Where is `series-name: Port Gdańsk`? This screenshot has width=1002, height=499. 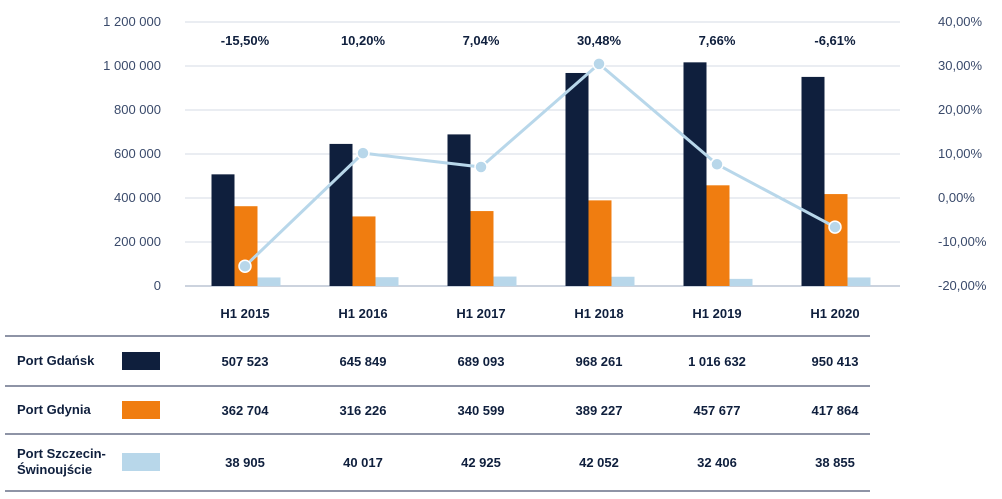 series-name: Port Gdańsk is located at coordinates (56, 360).